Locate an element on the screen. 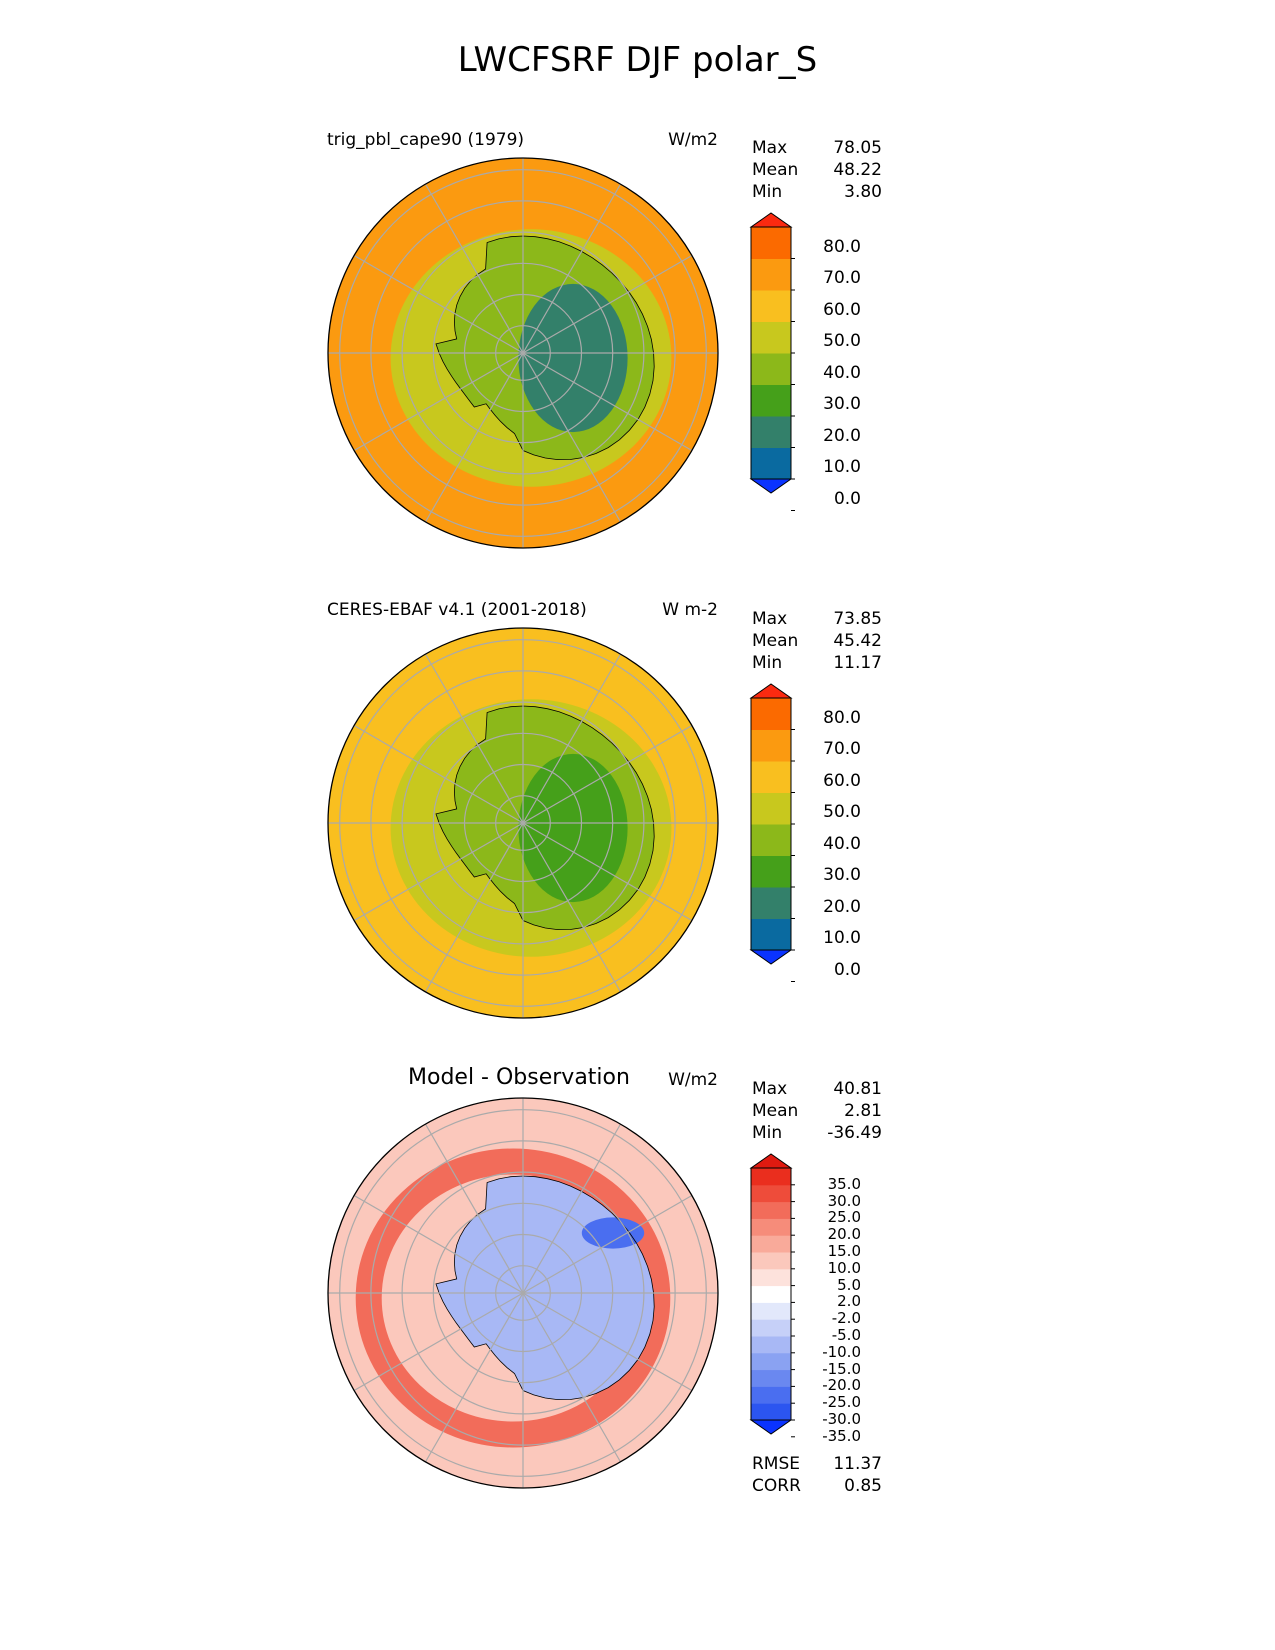  stat-max: Max 78.05 is located at coordinates (817, 148).